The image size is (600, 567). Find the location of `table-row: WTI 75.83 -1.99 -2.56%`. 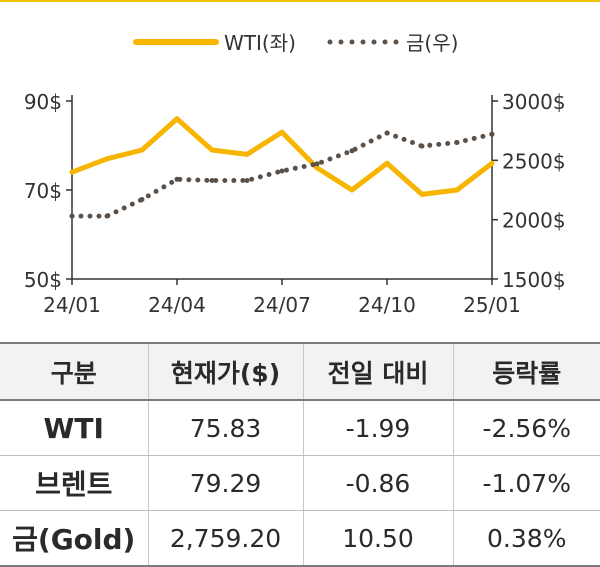

table-row: WTI 75.83 -1.99 -2.56% is located at coordinates (300, 428).